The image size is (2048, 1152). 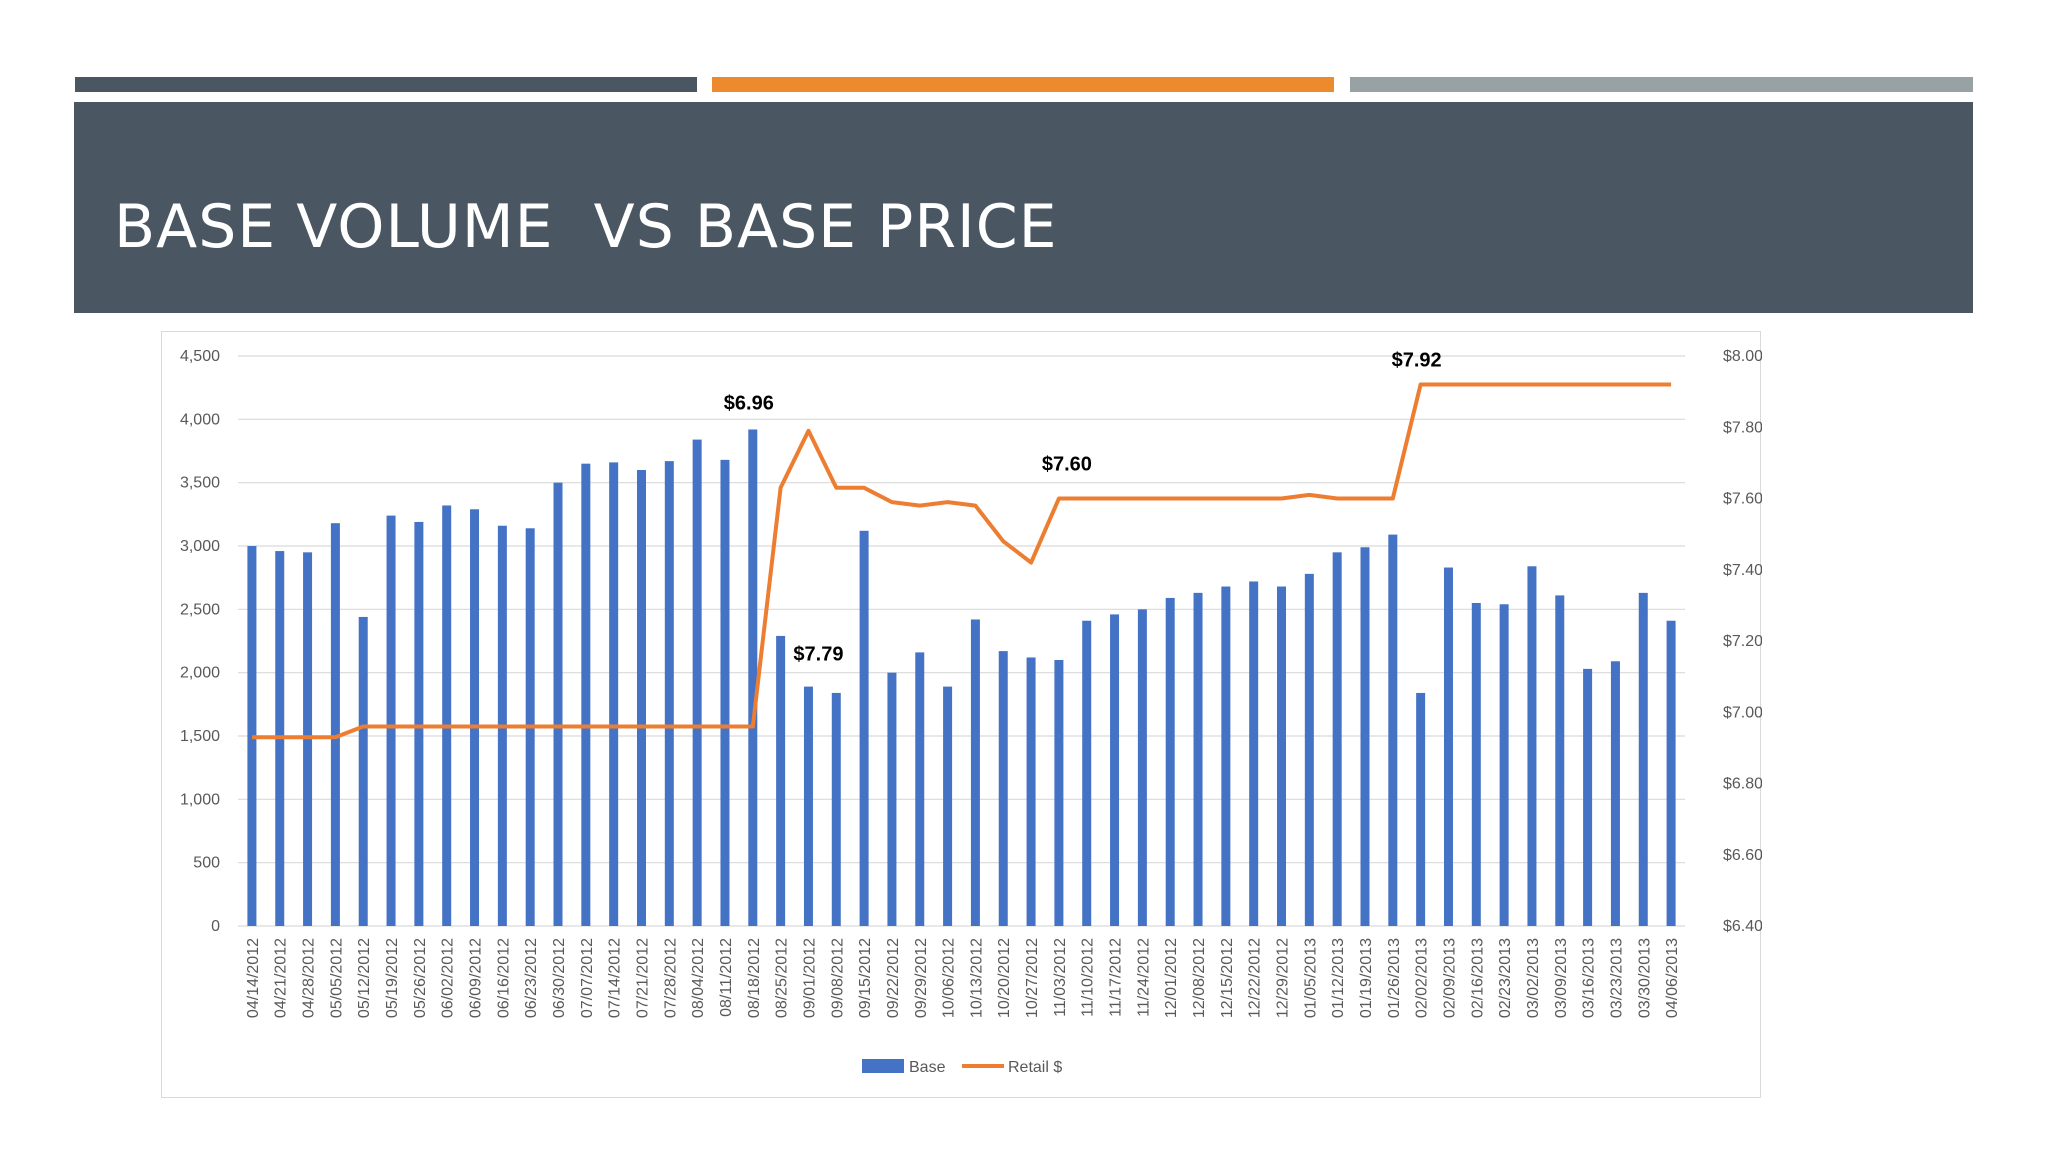 I want to click on x-tick-label: 06/16/2012, so click(x=503, y=978).